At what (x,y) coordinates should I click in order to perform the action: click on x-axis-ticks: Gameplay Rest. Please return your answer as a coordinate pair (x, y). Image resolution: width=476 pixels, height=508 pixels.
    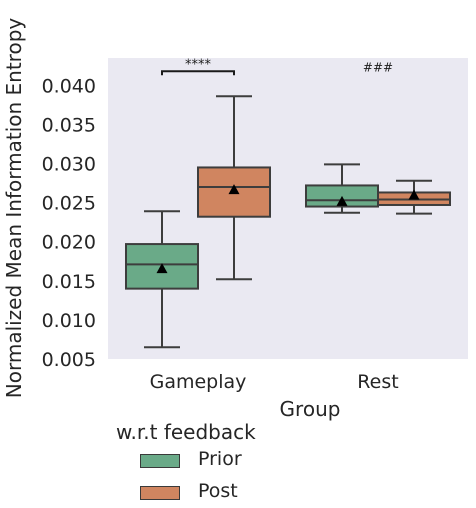
    Looking at the image, I should click on (274, 382).